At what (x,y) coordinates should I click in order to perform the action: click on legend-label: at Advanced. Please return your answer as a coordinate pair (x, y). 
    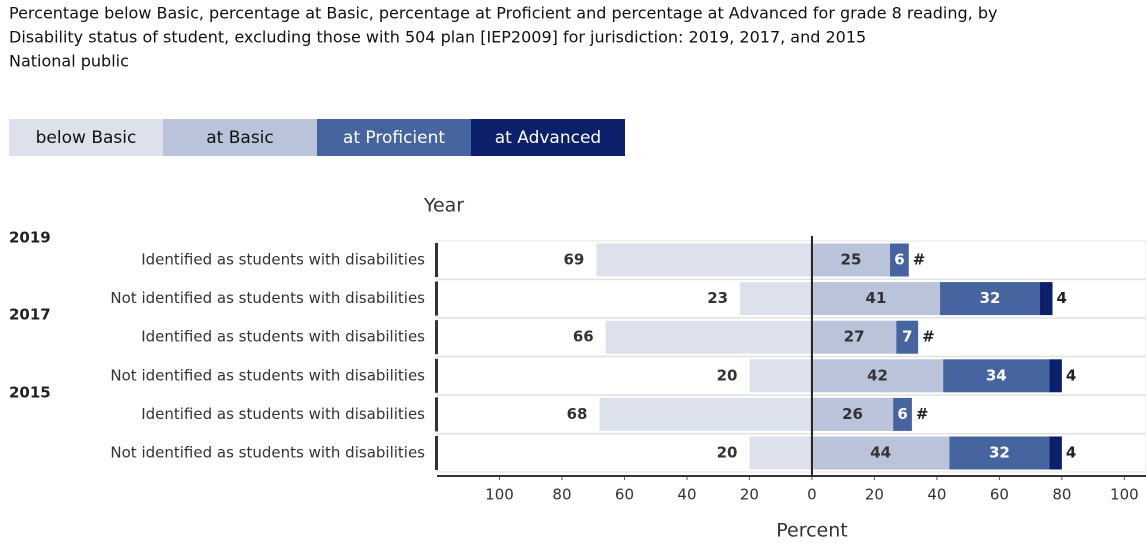
    Looking at the image, I should click on (548, 138).